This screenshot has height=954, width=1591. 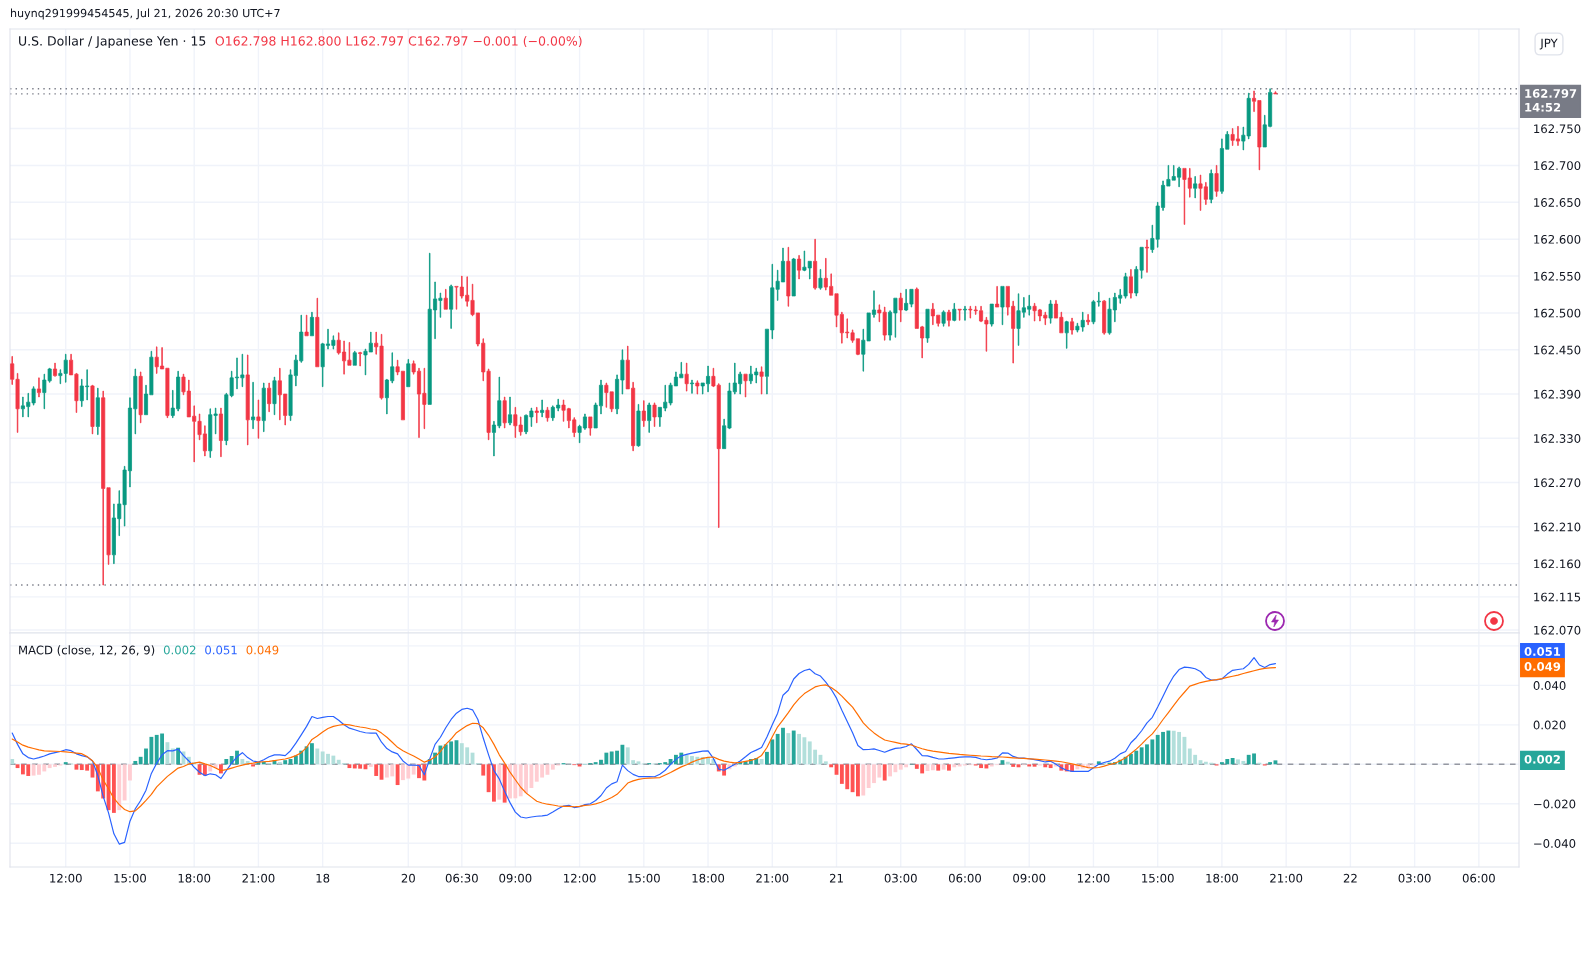 I want to click on y-tick-label: 162.750, so click(x=1557, y=129).